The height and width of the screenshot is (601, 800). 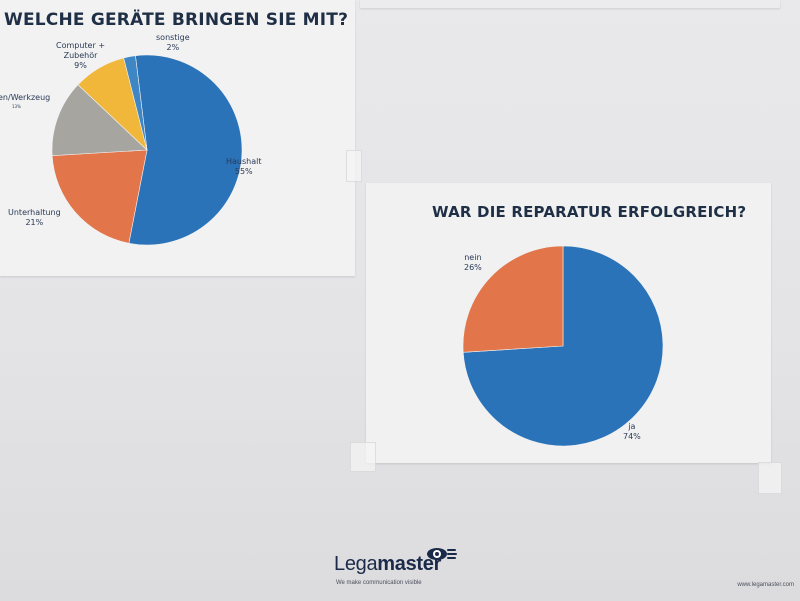 I want to click on brand-tagline: We make communication visible, so click(x=379, y=583).